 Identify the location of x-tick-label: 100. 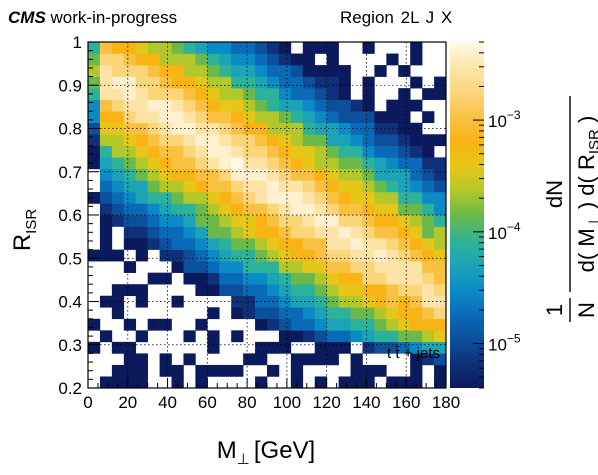
(287, 402).